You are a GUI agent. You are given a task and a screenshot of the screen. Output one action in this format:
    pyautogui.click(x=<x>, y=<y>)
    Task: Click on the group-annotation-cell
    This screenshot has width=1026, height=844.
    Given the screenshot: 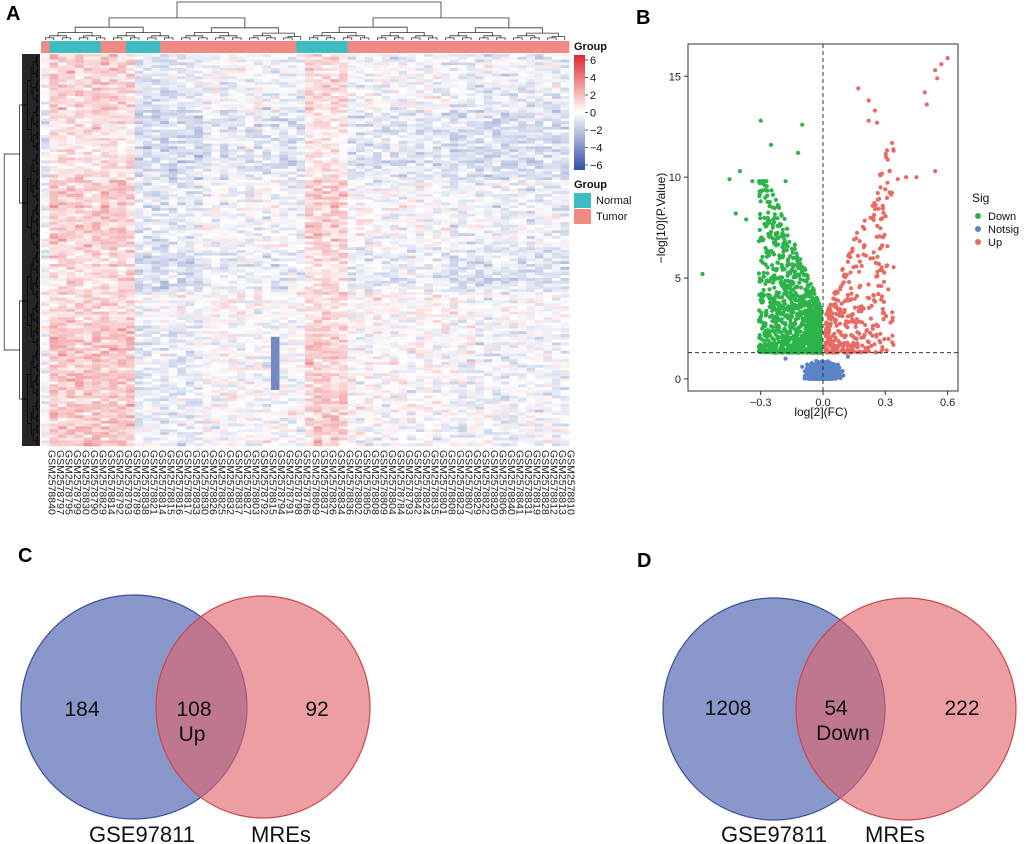 What is the action you would take?
    pyautogui.click(x=412, y=47)
    